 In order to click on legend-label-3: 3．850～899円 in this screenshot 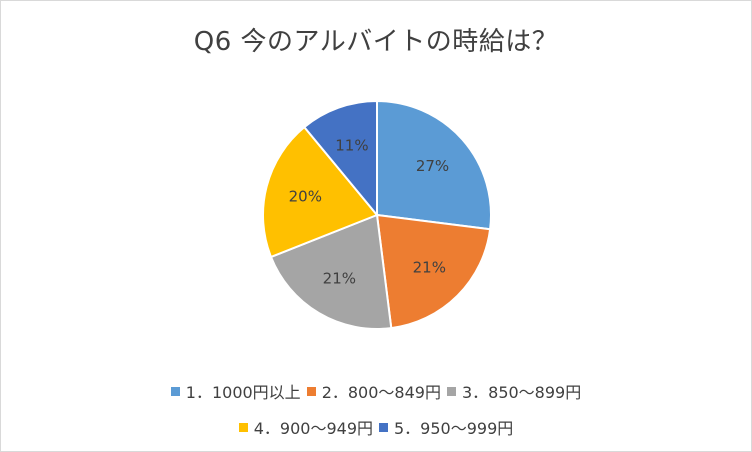, I will do `click(521, 392)`.